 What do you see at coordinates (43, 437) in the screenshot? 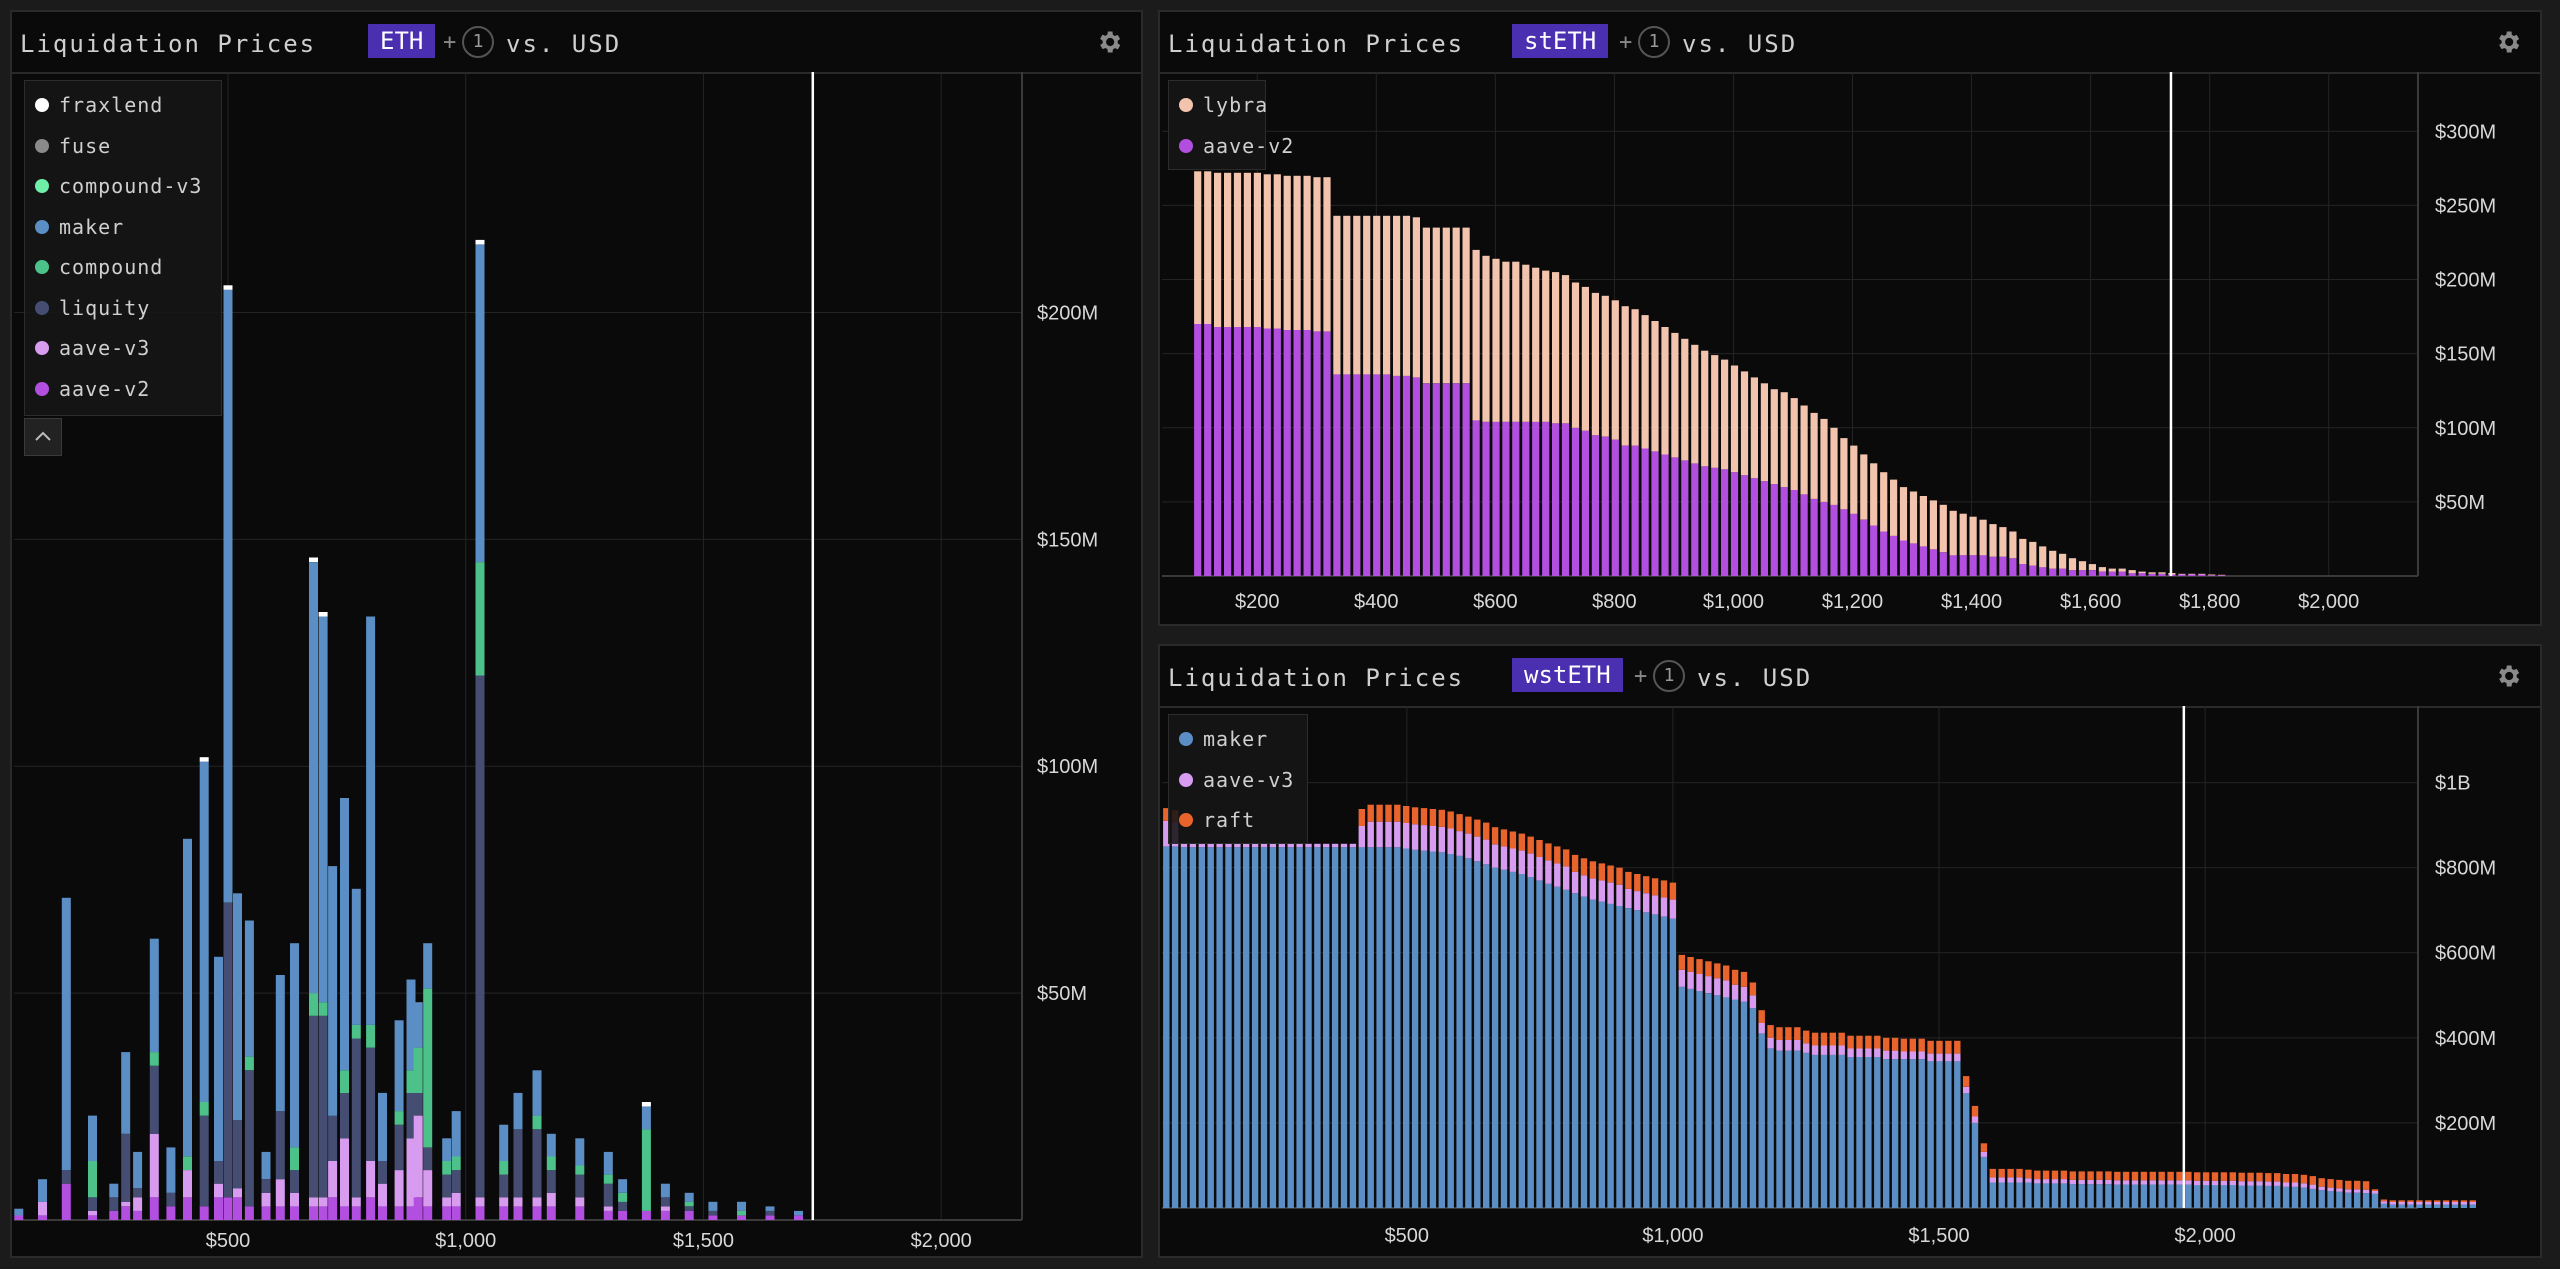
I see `collapse-legend-button` at bounding box center [43, 437].